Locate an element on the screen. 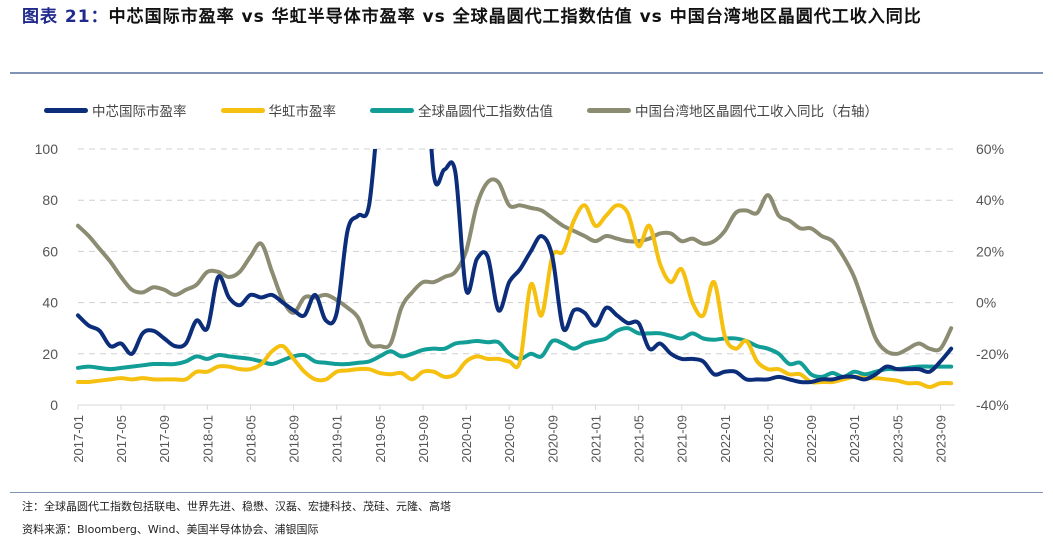 This screenshot has width=1053, height=538. x-tick-label: 2019-01 is located at coordinates (337, 439).